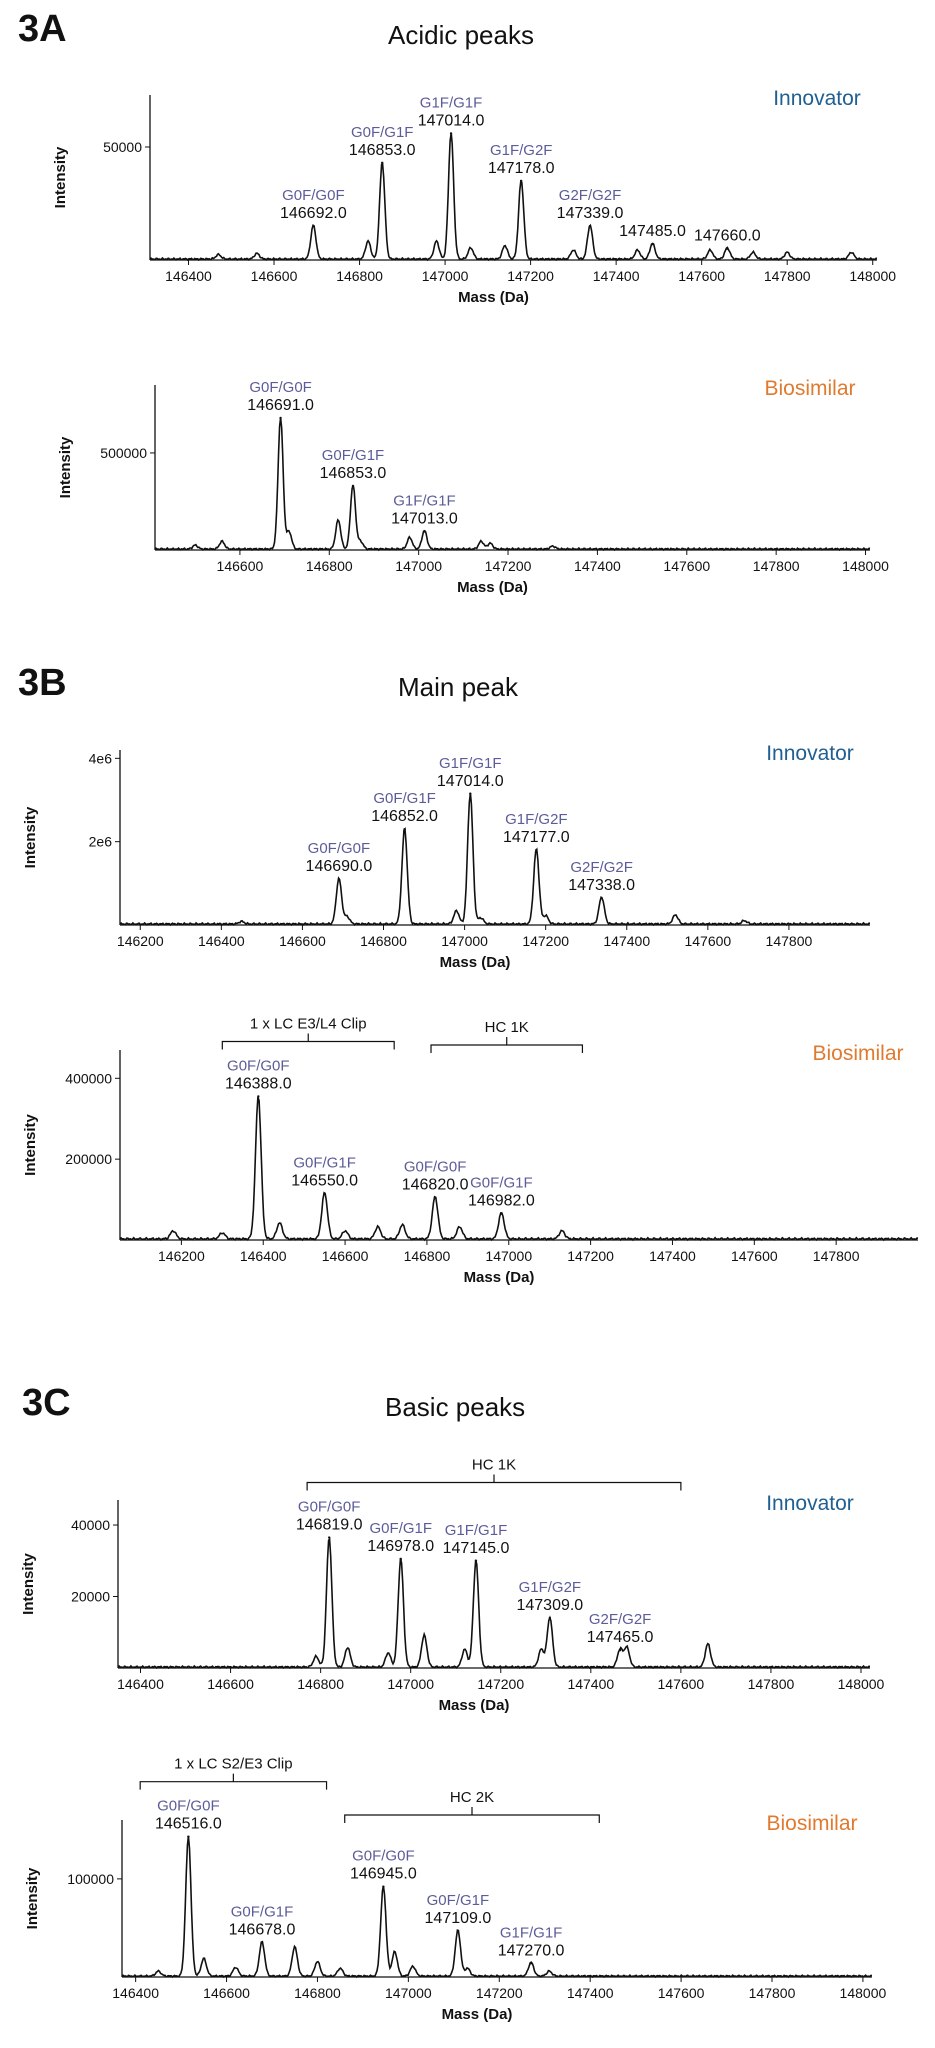 The height and width of the screenshot is (2048, 935). Describe the element at coordinates (233, 1764) in the screenshot. I see `bracket-label: 1 x LC S2/E3 Clip` at that location.